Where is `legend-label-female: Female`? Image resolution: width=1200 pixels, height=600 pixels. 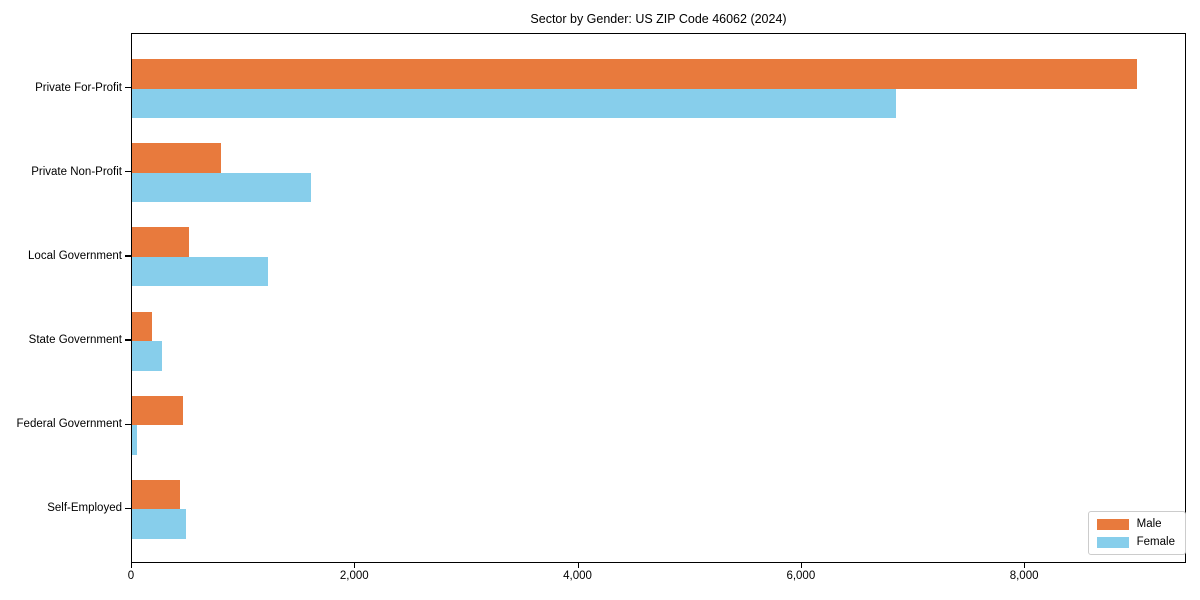
legend-label-female: Female is located at coordinates (1155, 542).